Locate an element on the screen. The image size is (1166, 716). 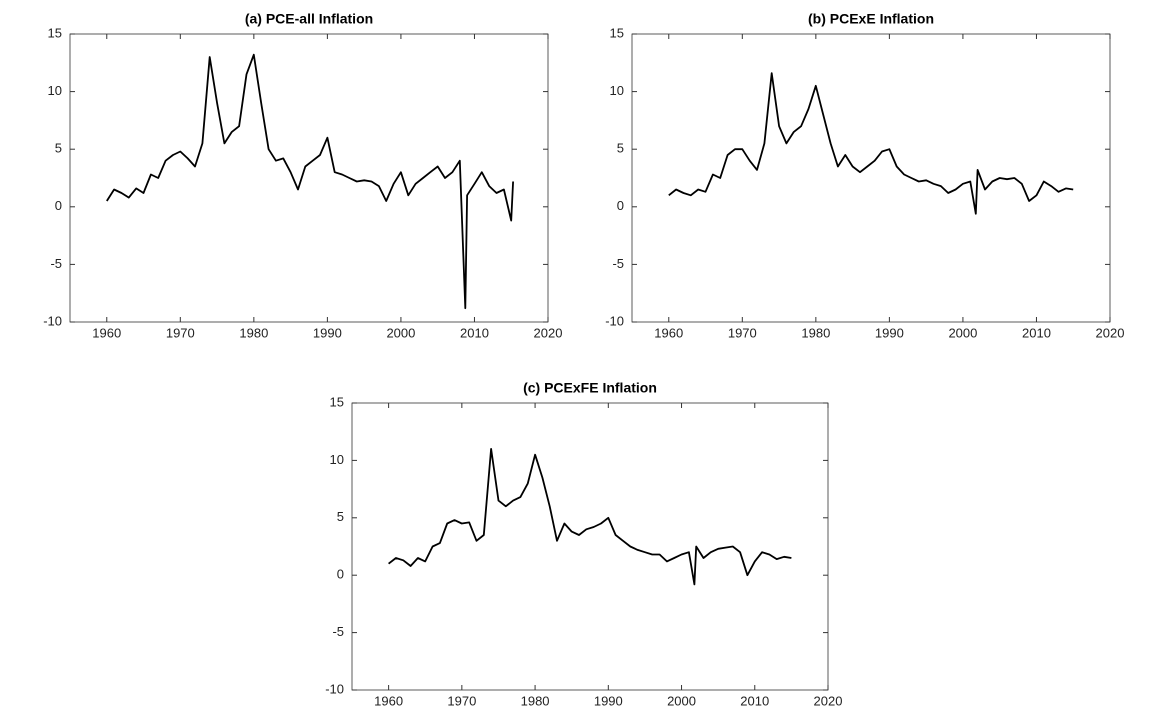
chart-title: (a) PCE-all Inflation is located at coordinates (309, 19).